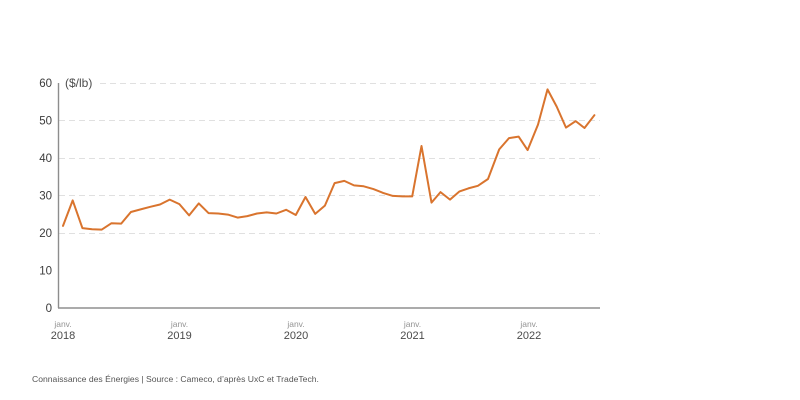 The width and height of the screenshot is (800, 400). Describe the element at coordinates (45, 197) in the screenshot. I see `svg-text: 30` at that location.